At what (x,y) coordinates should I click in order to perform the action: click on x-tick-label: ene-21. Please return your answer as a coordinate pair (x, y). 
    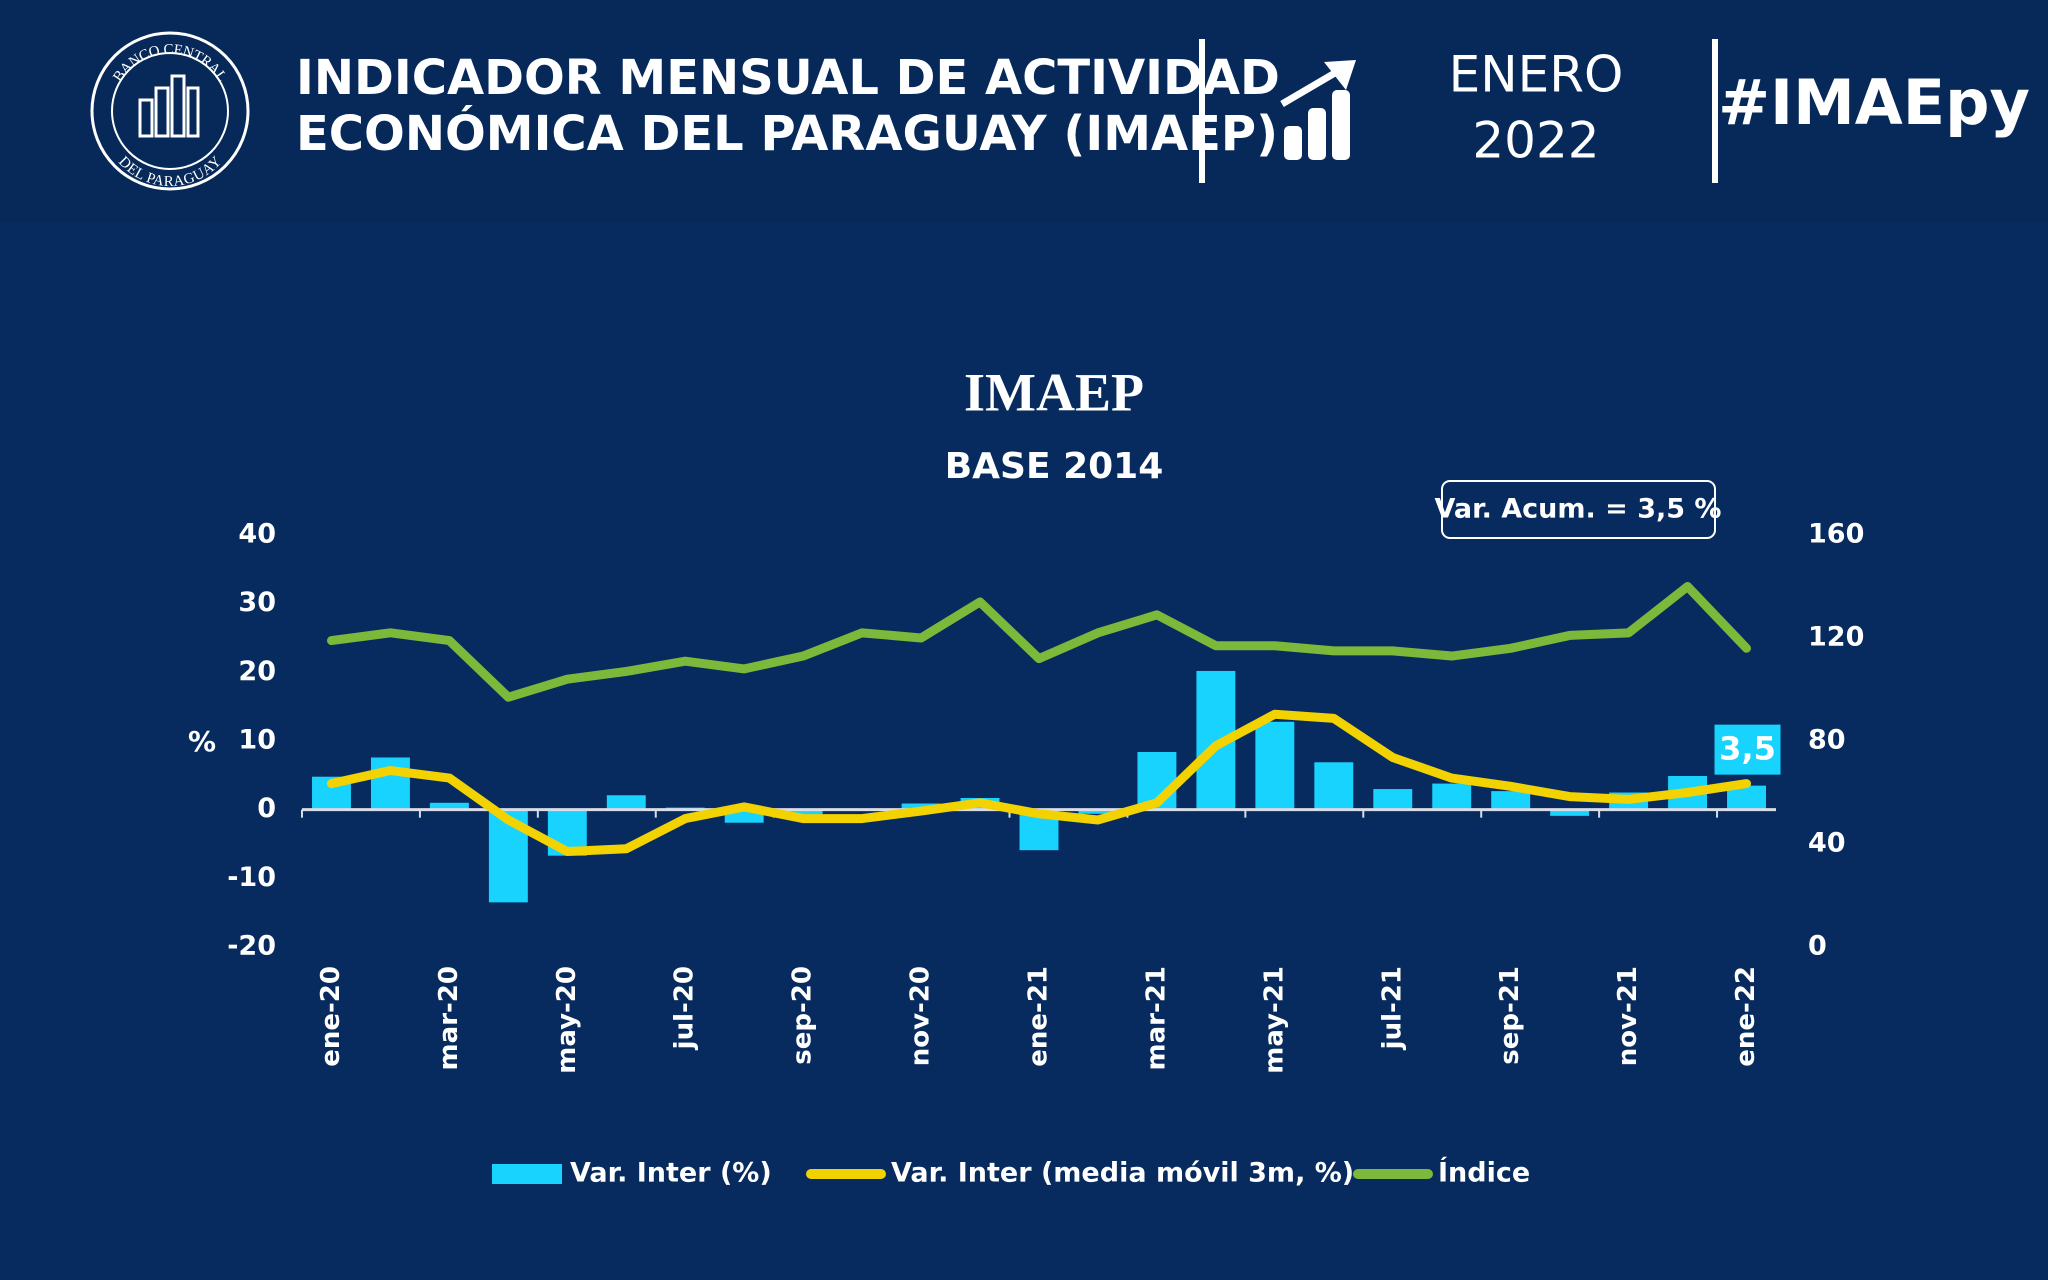
    Looking at the image, I should click on (1039, 1016).